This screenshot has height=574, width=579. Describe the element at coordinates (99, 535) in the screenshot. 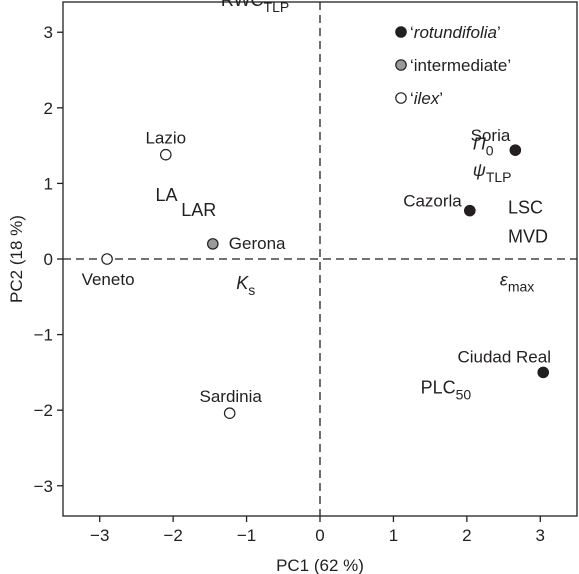

I see `x-tick-label: −3` at that location.